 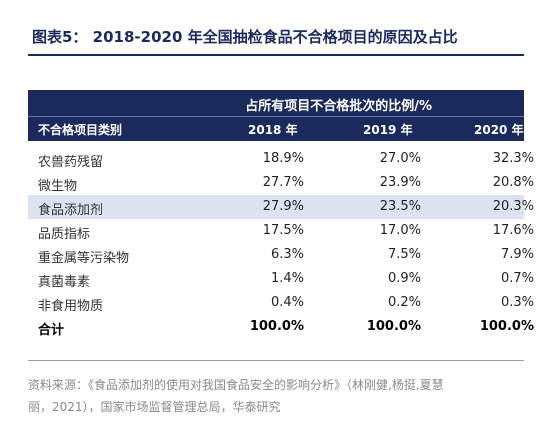 I want to click on table-header-columns: 不合格项目类别 2018 年 2019 年 2020 年, so click(x=276, y=128).